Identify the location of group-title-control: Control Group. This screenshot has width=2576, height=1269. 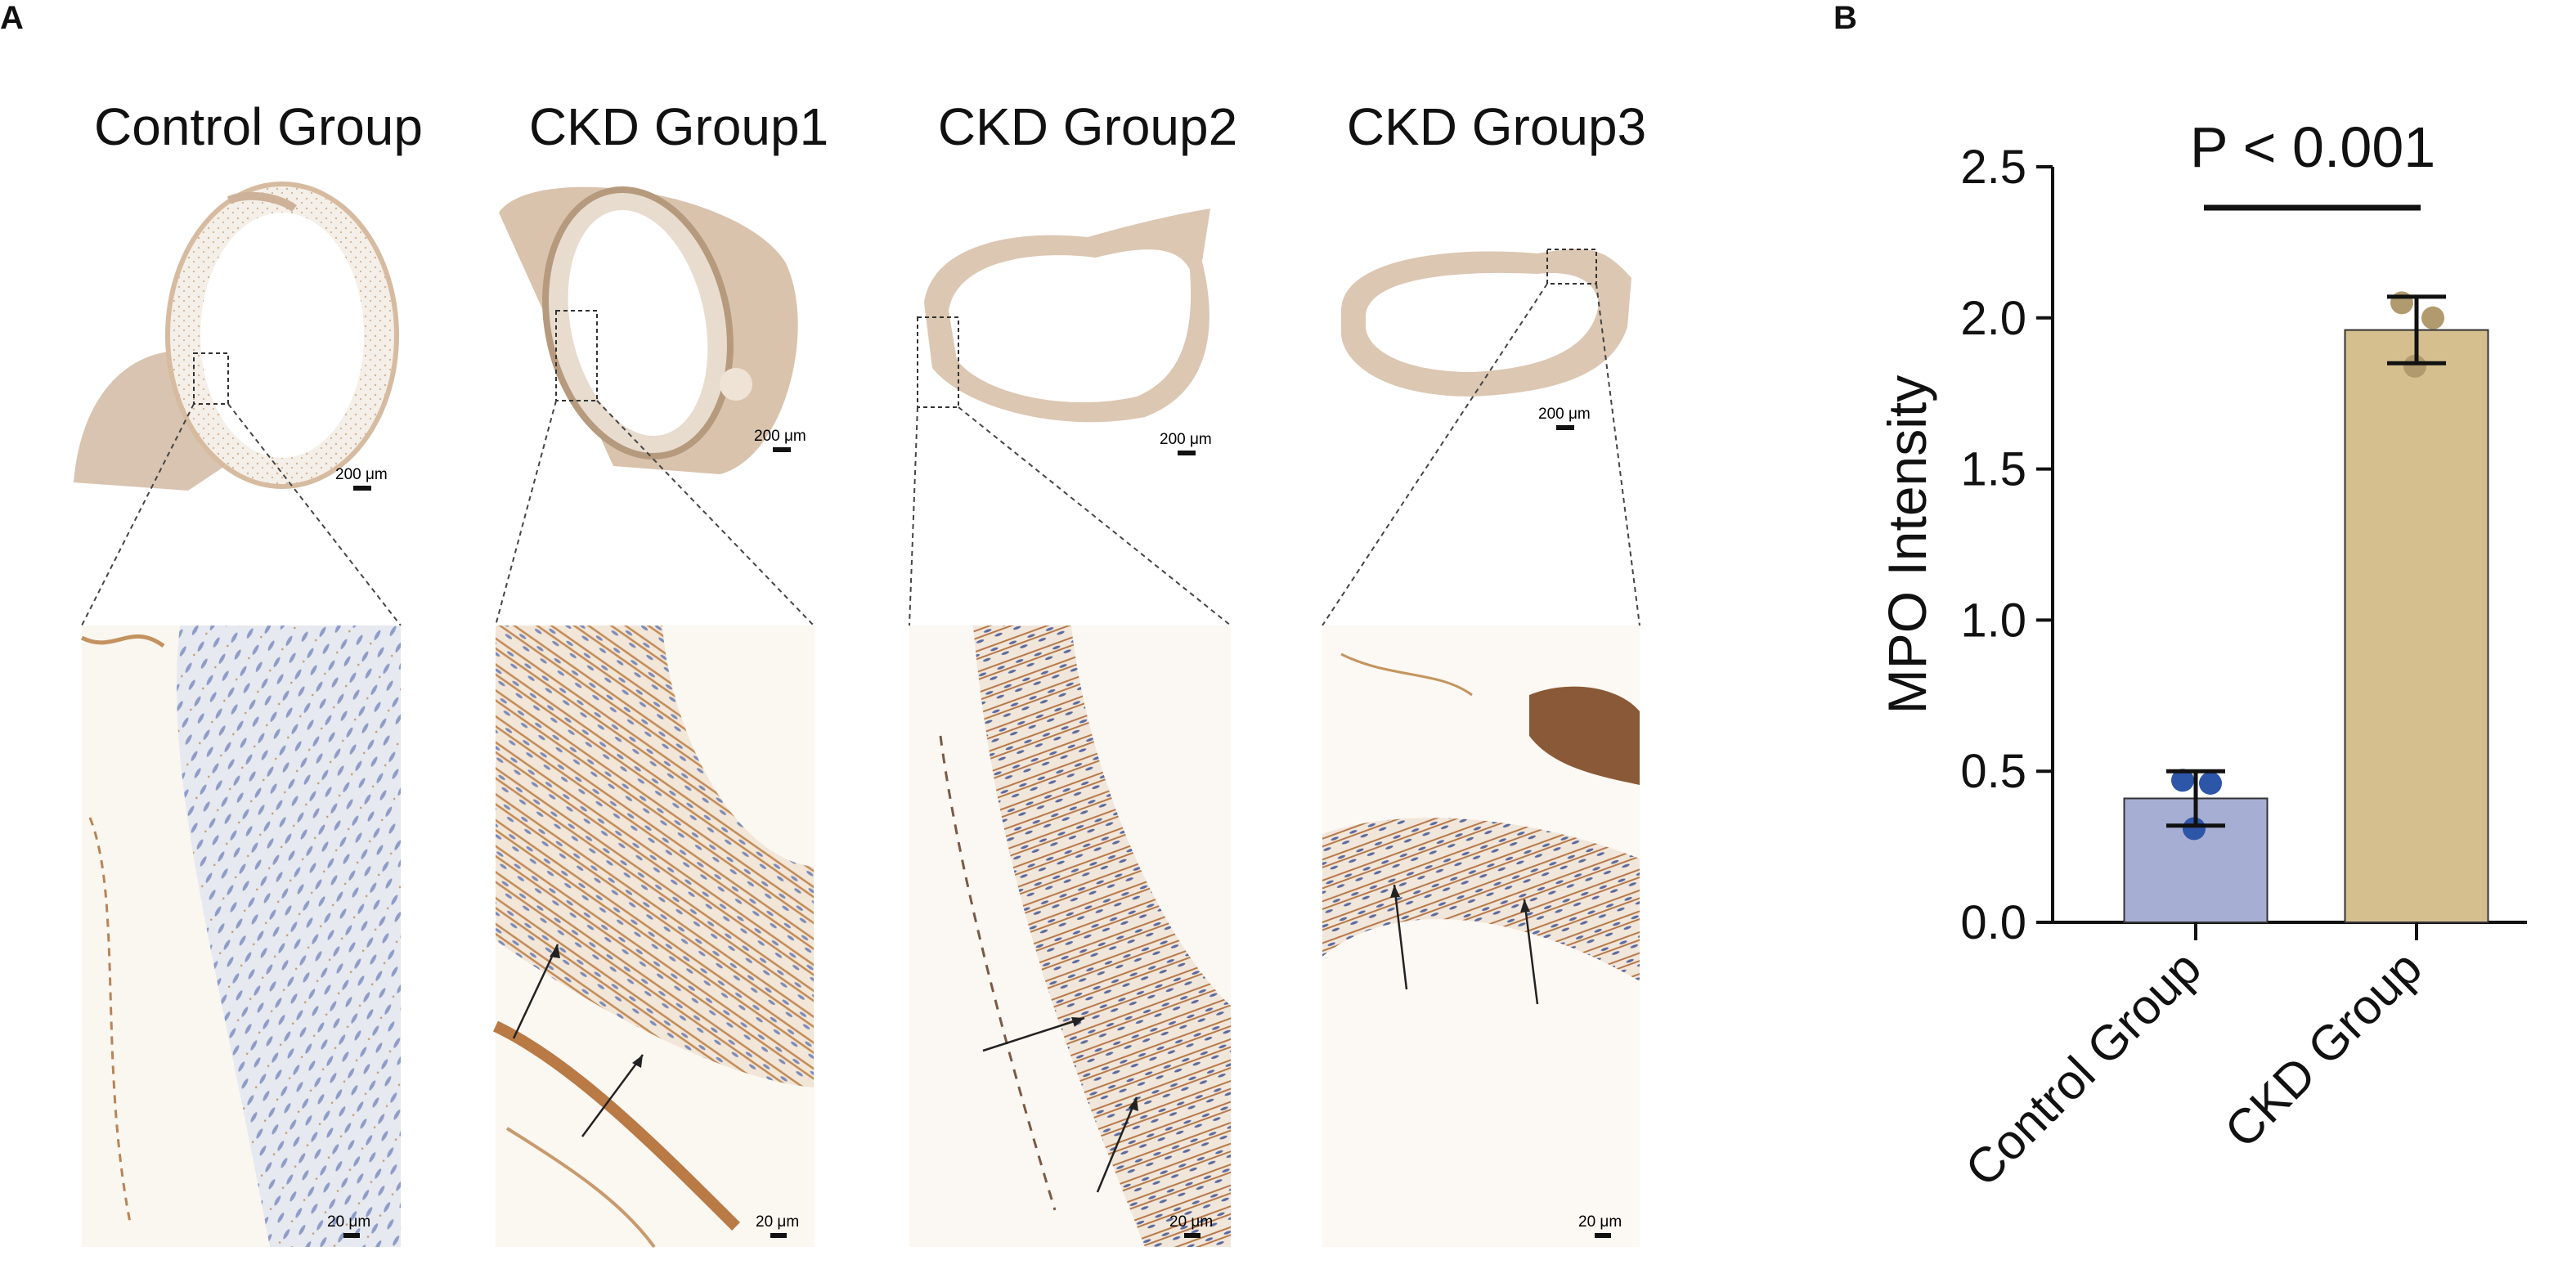
(258, 126).